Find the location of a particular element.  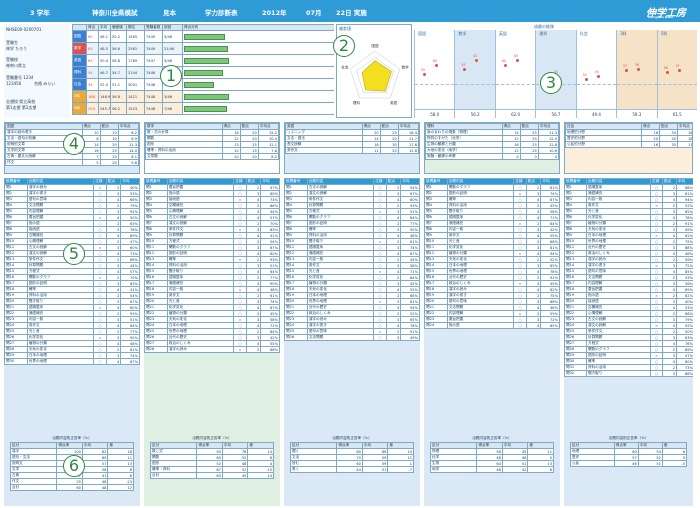

score-cell-prev: 7/46 is located at coordinates (172, 108).